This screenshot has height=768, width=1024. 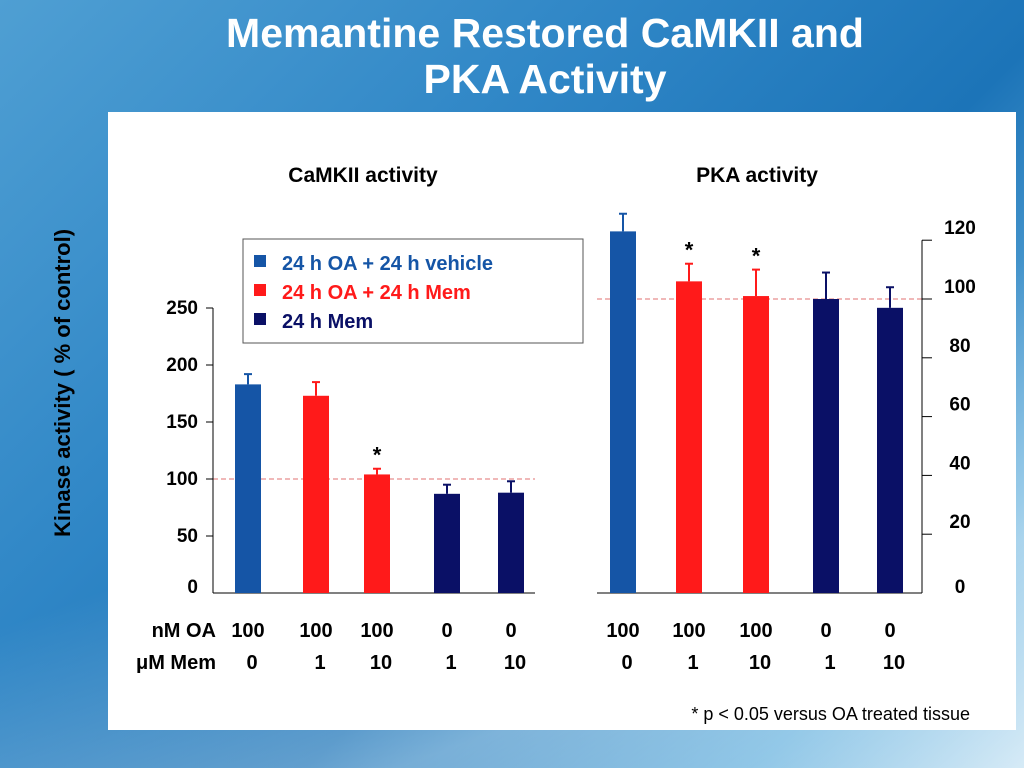 What do you see at coordinates (959, 405) in the screenshot?
I see `pka-y-tick-label: 60` at bounding box center [959, 405].